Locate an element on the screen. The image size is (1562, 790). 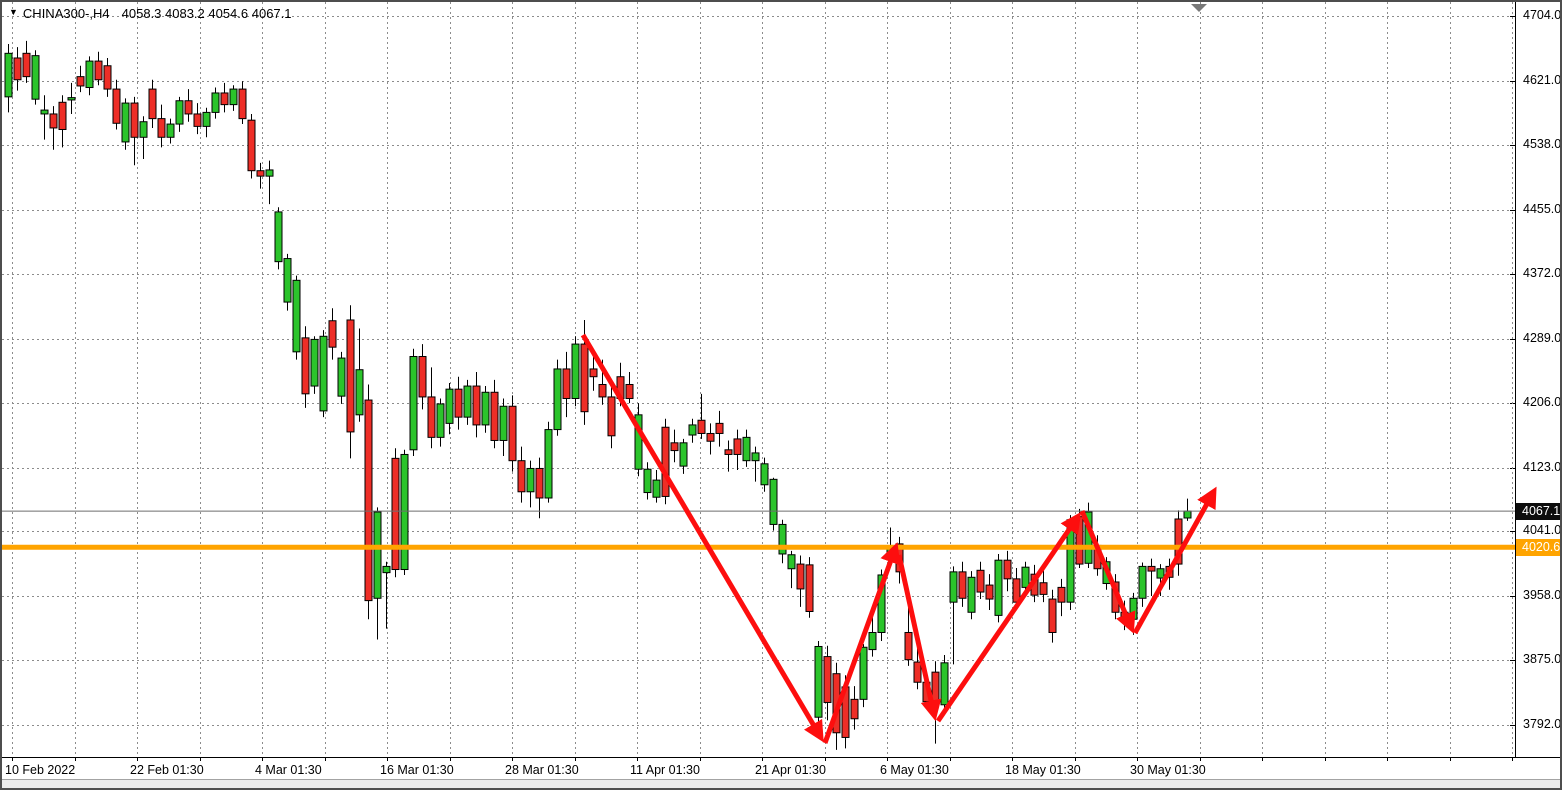
ohlc-readout: 4058.3 4083.2 4054.6 4067.1 is located at coordinates (206, 13).